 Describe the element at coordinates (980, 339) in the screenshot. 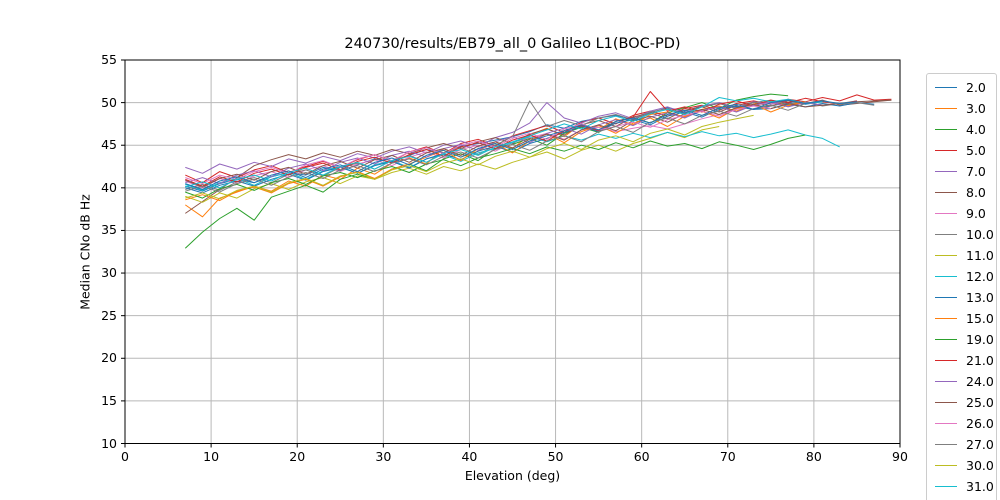

I see `legend-label: 19.0` at that location.